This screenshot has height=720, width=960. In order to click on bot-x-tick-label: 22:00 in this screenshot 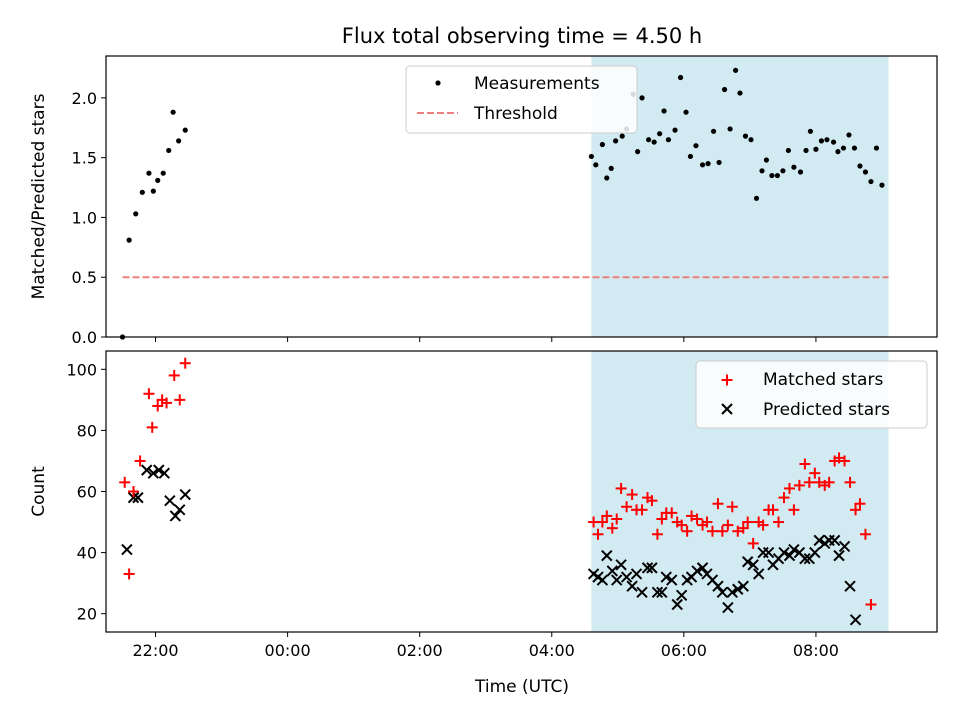, I will do `click(155, 650)`.